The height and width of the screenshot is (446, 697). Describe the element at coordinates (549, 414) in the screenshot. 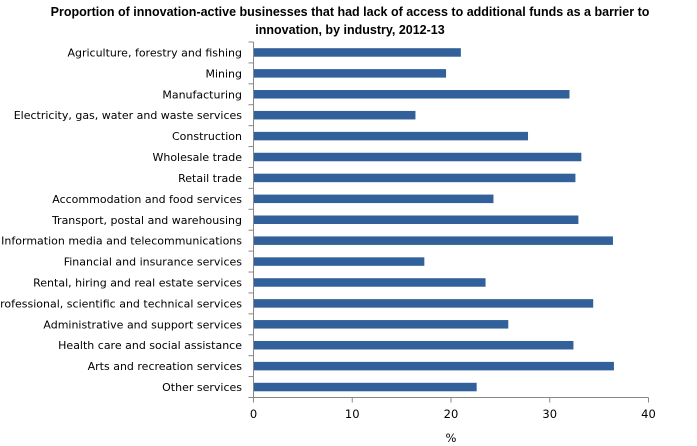

I see `x-tick-label: 30` at that location.